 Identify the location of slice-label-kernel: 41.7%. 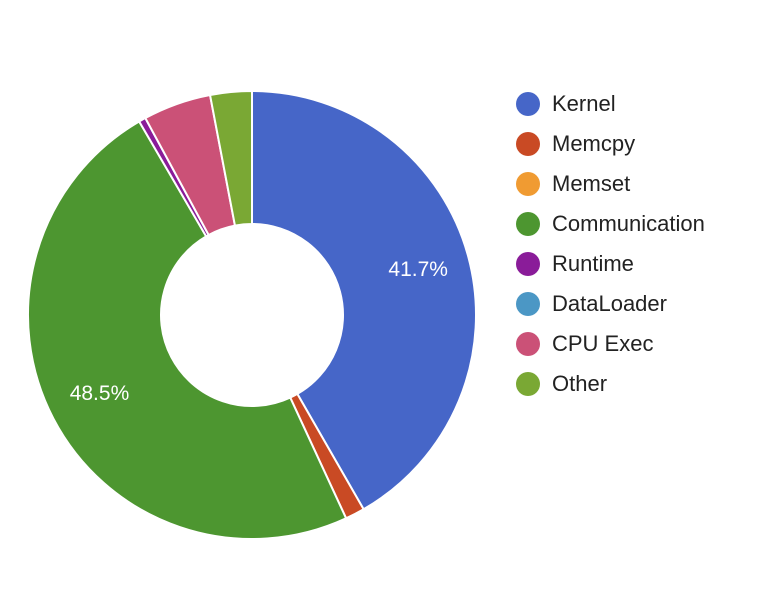
(418, 269).